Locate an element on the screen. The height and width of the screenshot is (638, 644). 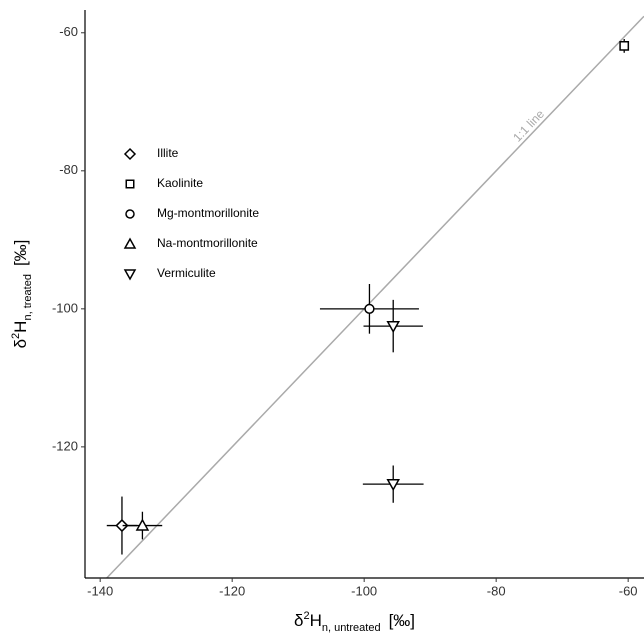
legend-label: Kaolinite is located at coordinates (180, 183).